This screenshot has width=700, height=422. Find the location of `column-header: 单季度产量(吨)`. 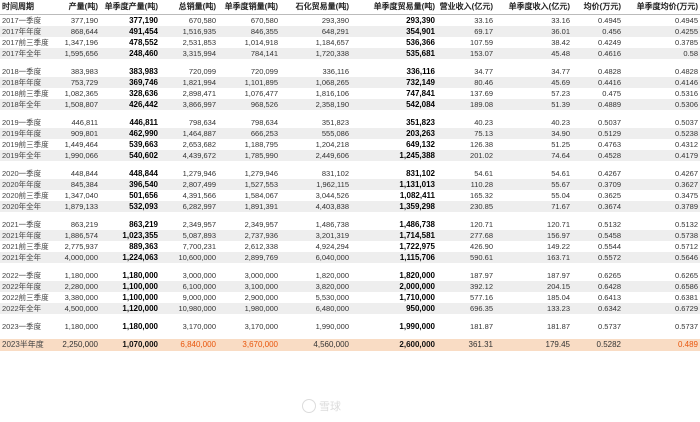

column-header: 单季度产量(吨) is located at coordinates (130, 7).